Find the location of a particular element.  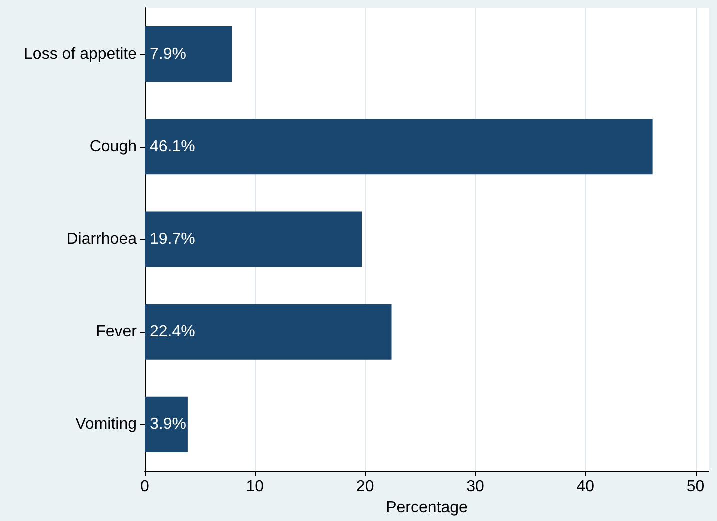

x-tick-label: 0 is located at coordinates (145, 487).